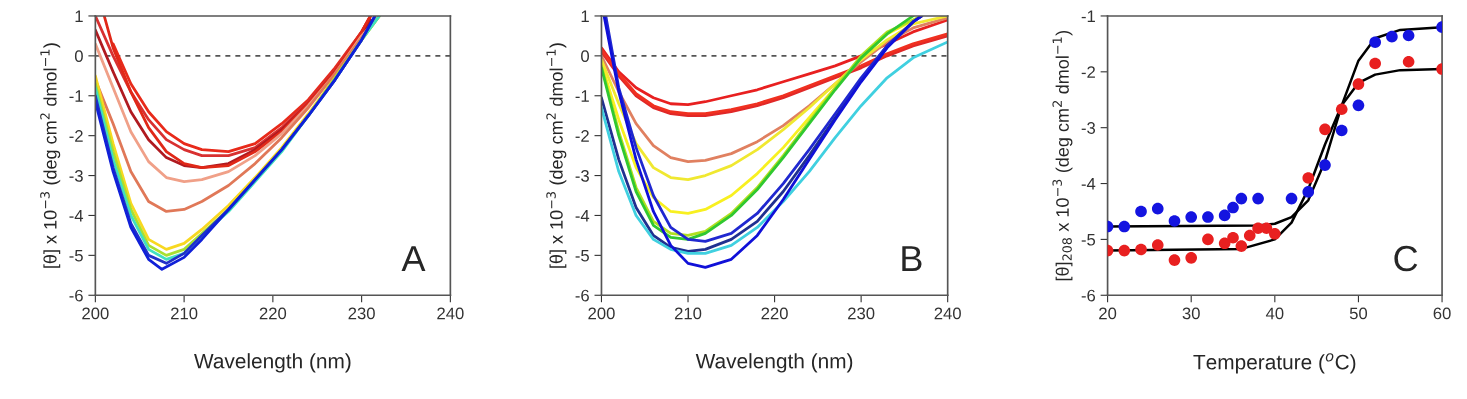 The width and height of the screenshot is (1467, 399). What do you see at coordinates (1274, 313) in the screenshot?
I see `x-tick-label: 40` at bounding box center [1274, 313].